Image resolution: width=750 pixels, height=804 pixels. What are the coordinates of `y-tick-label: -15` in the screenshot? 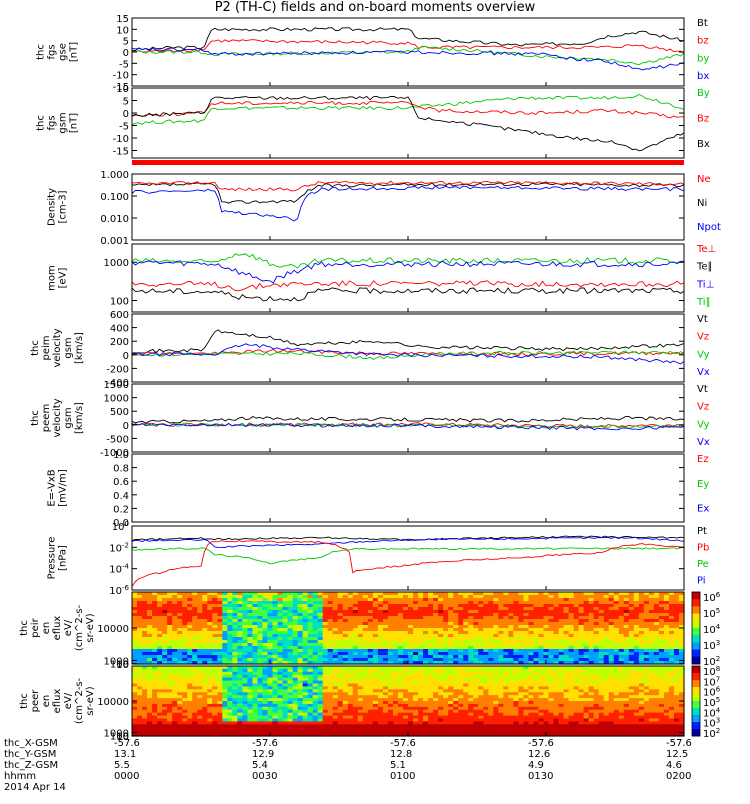 It's located at (121, 152).